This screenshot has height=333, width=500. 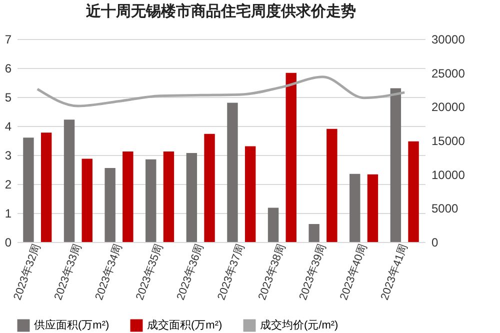 I want to click on y-tick-label: 5, so click(x=8, y=97).